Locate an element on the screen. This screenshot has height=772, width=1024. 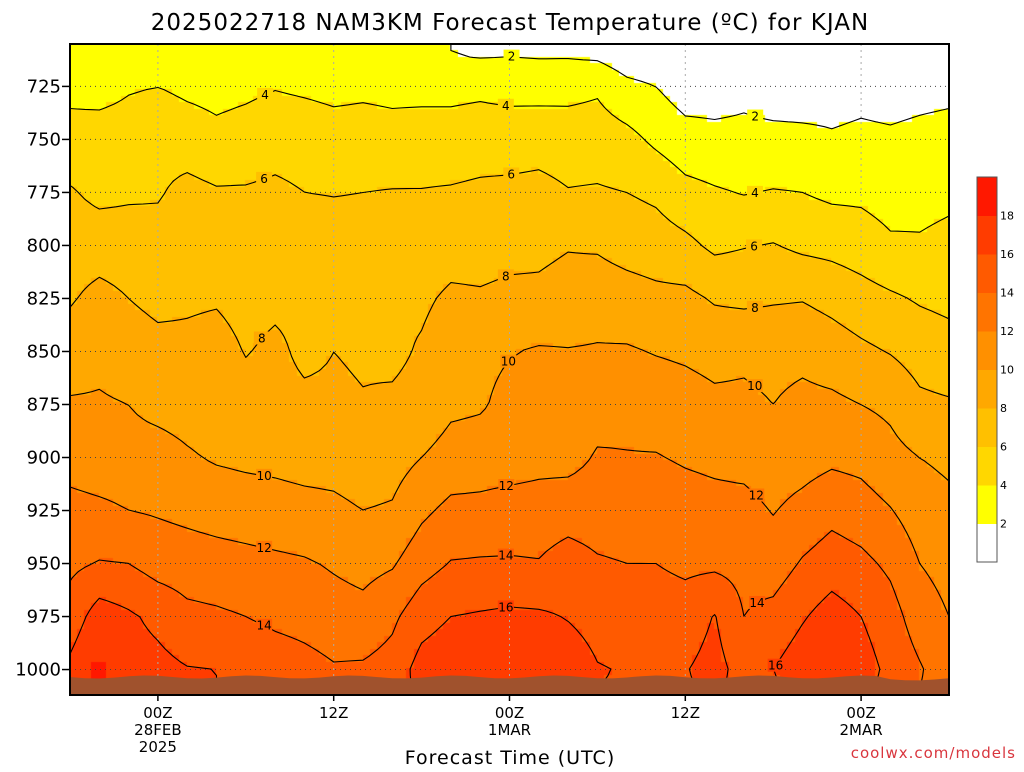
colorbar-tick-label: 4 is located at coordinates (1003, 485).